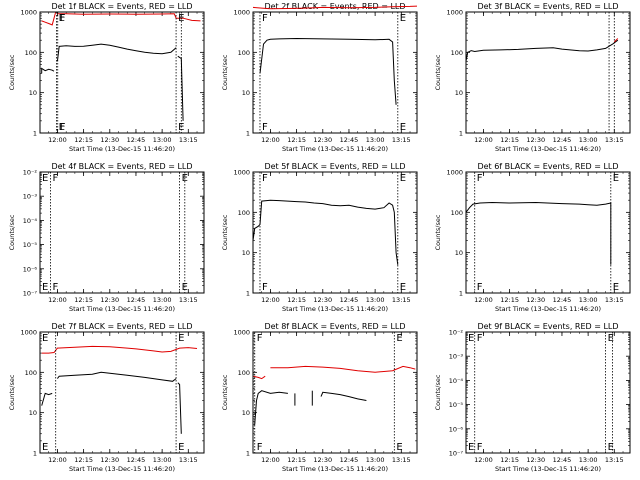  What do you see at coordinates (334, 166) in the screenshot?
I see `panel-title: Det 5f BLACK = Events, RED = LLD` at bounding box center [334, 166].